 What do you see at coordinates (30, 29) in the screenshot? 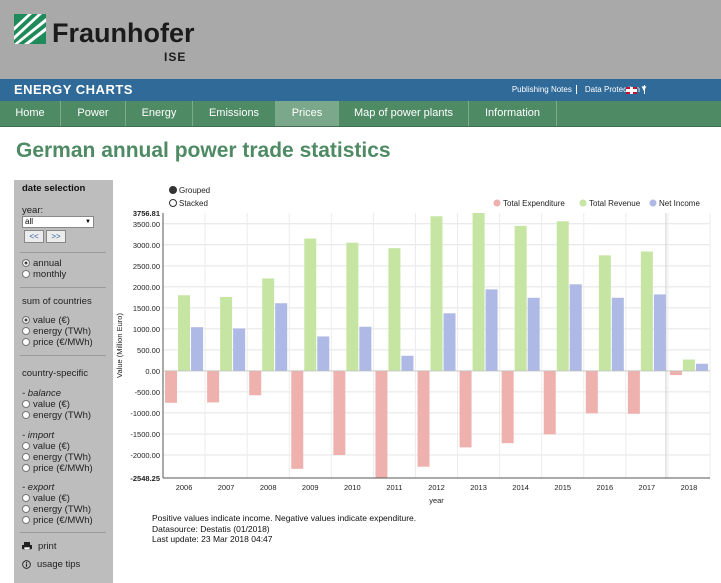
I see `fraunhofer-logo-icon` at bounding box center [30, 29].